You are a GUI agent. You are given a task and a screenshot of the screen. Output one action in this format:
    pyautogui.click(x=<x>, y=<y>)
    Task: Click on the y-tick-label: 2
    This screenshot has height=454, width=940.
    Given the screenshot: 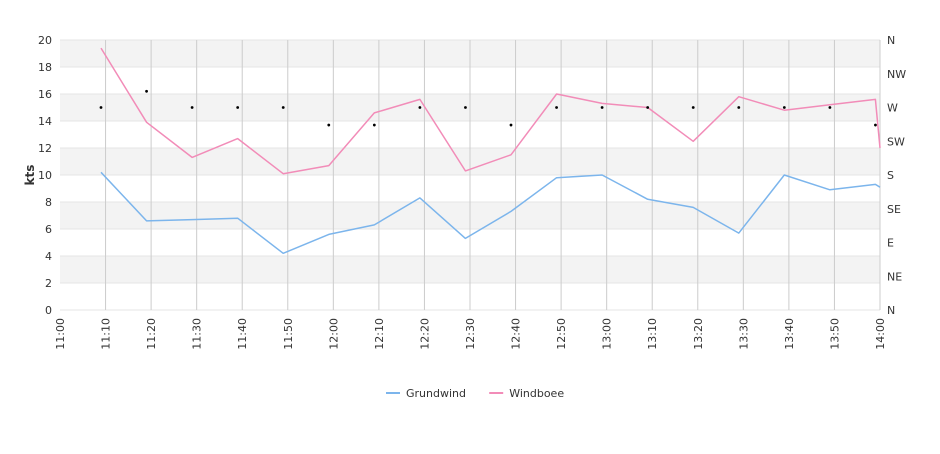 What is the action you would take?
    pyautogui.click(x=48, y=283)
    